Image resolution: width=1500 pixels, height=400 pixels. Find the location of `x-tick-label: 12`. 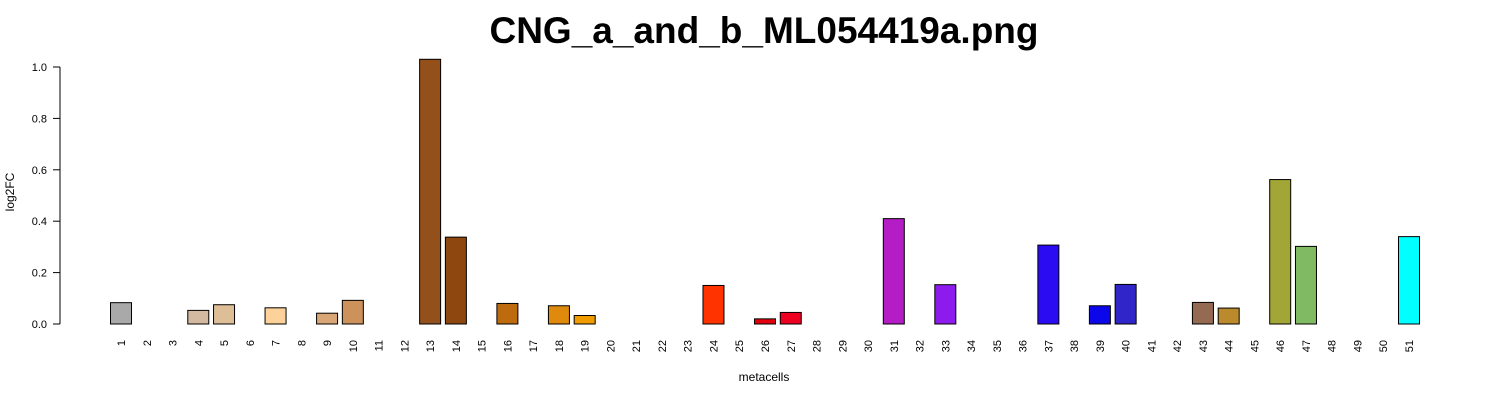

x-tick-label: 12 is located at coordinates (405, 346).